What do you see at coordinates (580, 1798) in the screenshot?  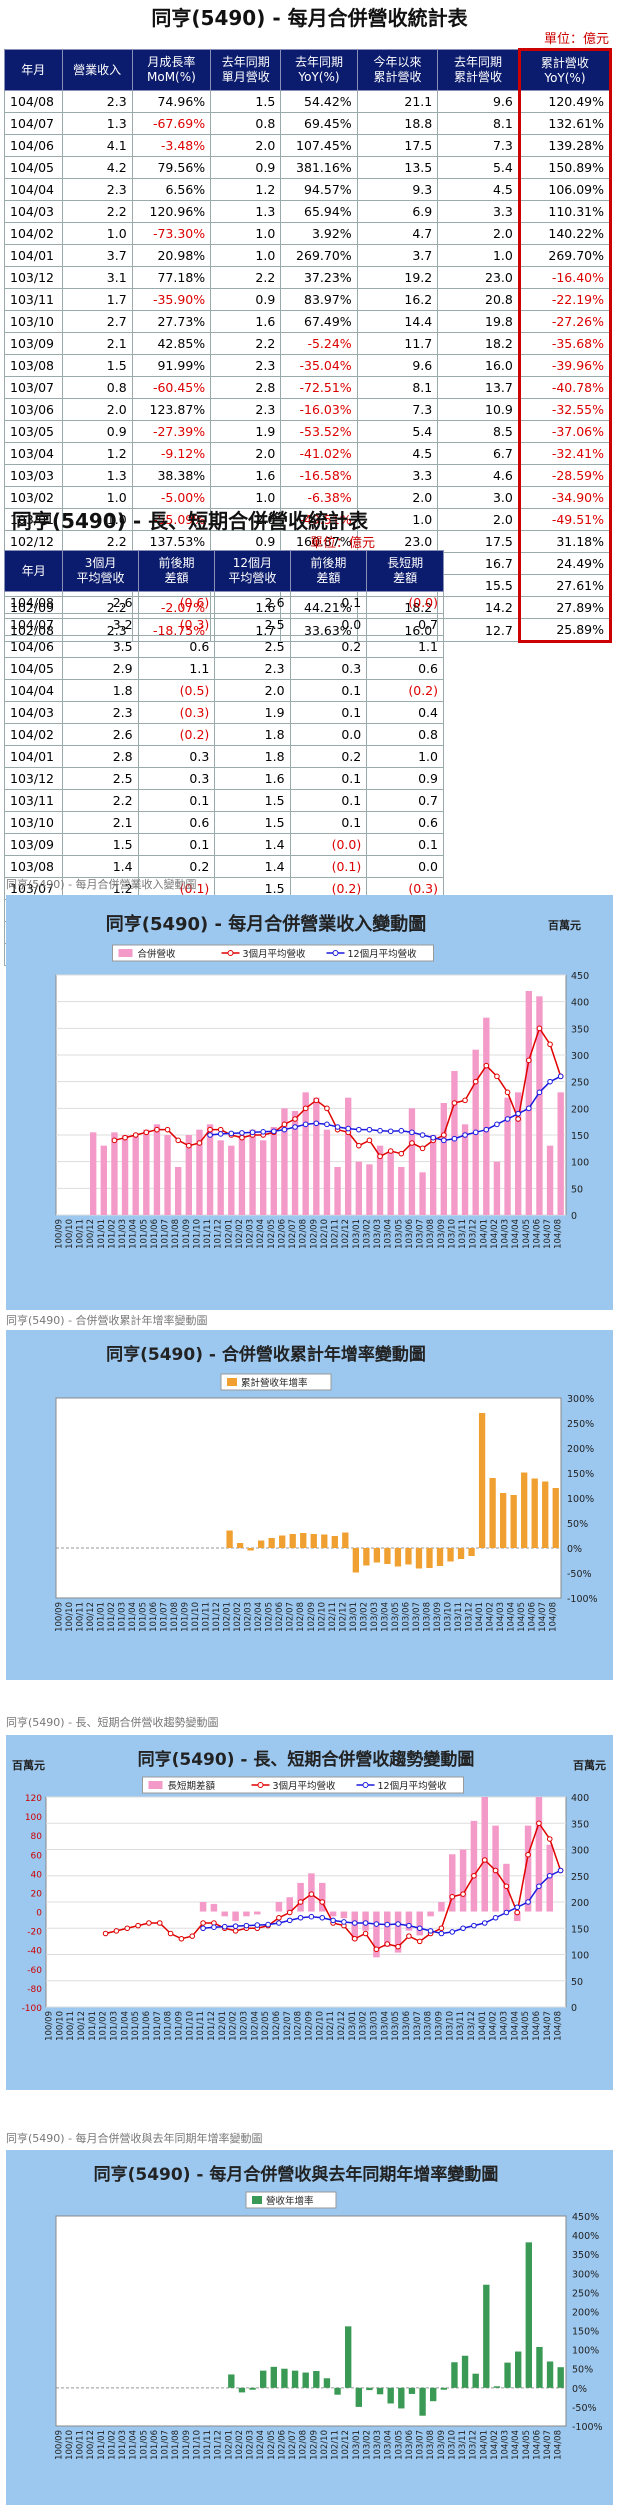 I see `y-right-tick-label: 400` at bounding box center [580, 1798].